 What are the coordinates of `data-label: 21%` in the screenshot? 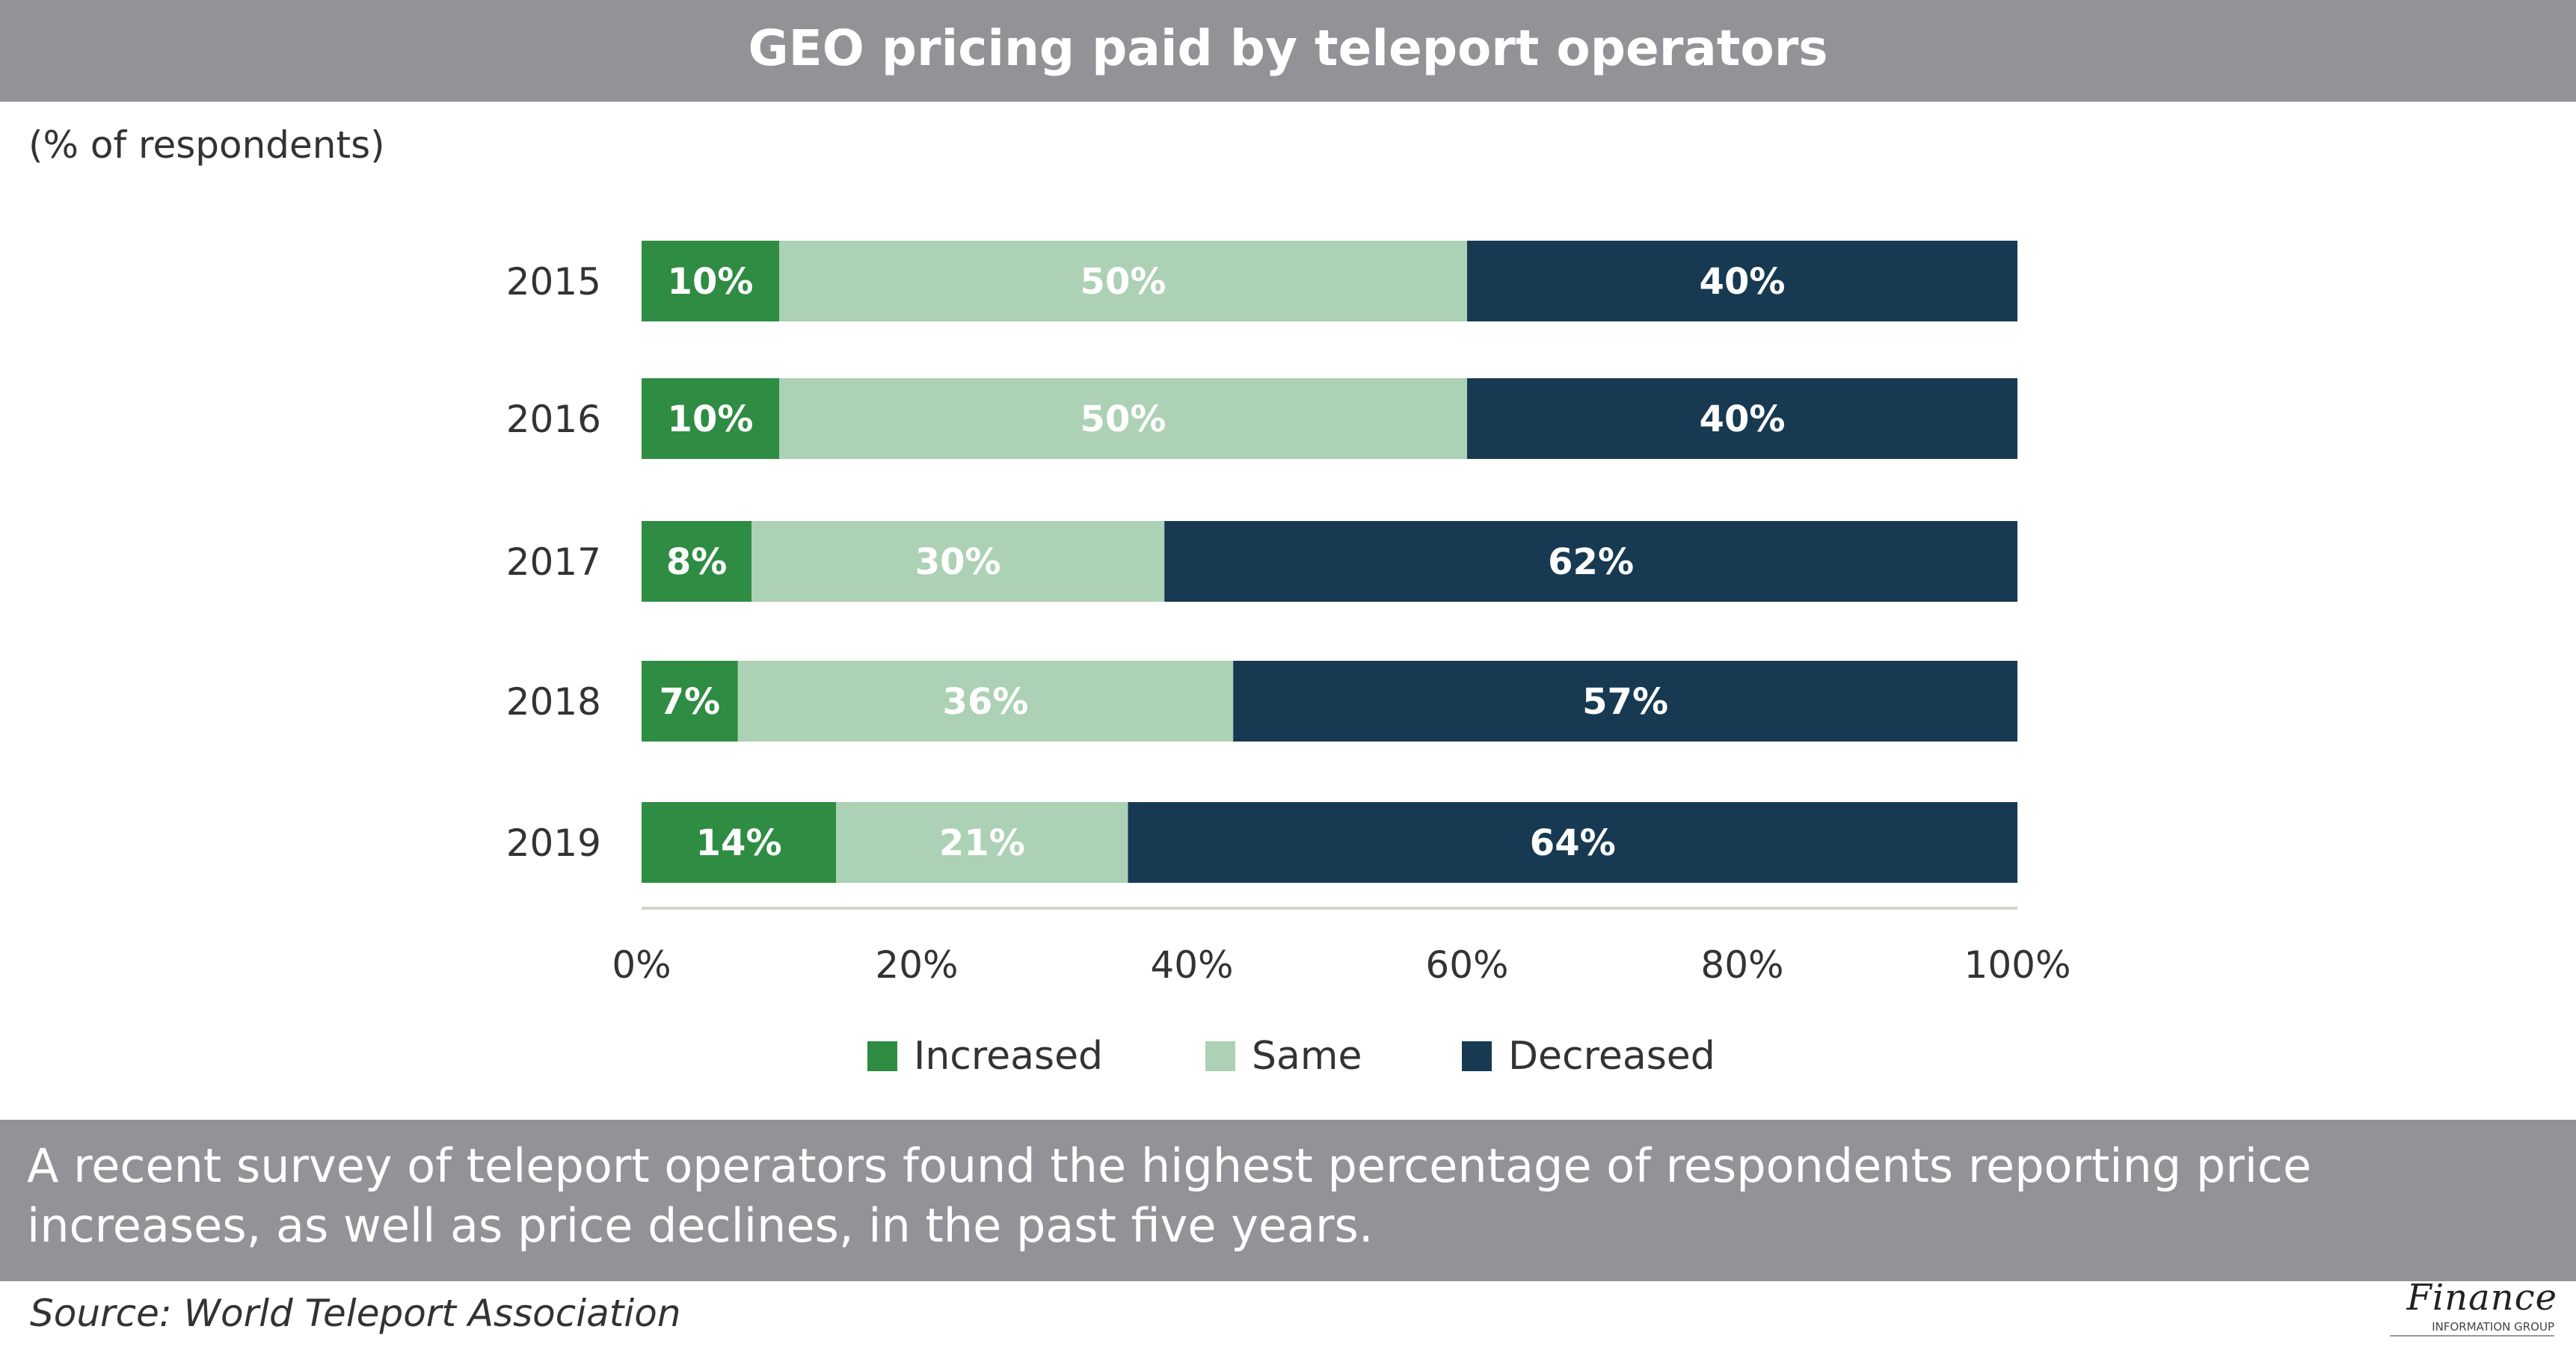 It's located at (982, 843).